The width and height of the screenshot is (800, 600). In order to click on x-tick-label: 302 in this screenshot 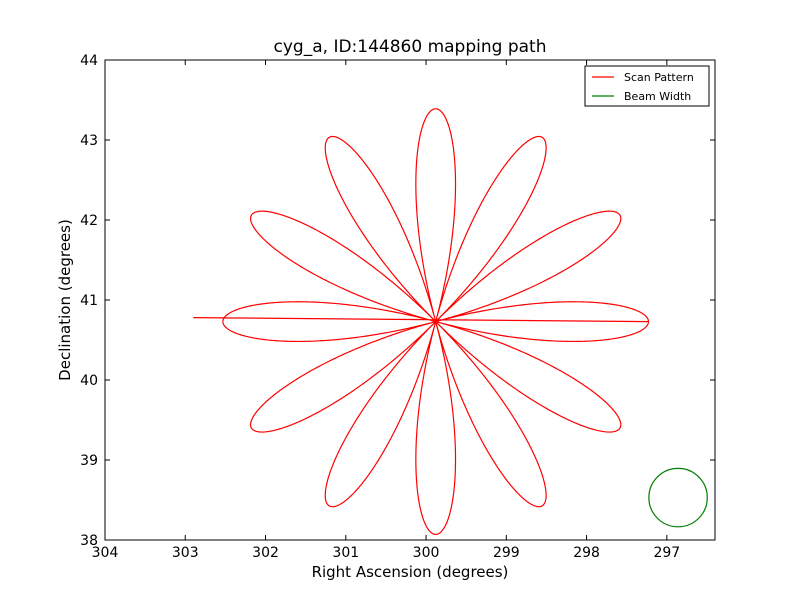, I will do `click(265, 553)`.